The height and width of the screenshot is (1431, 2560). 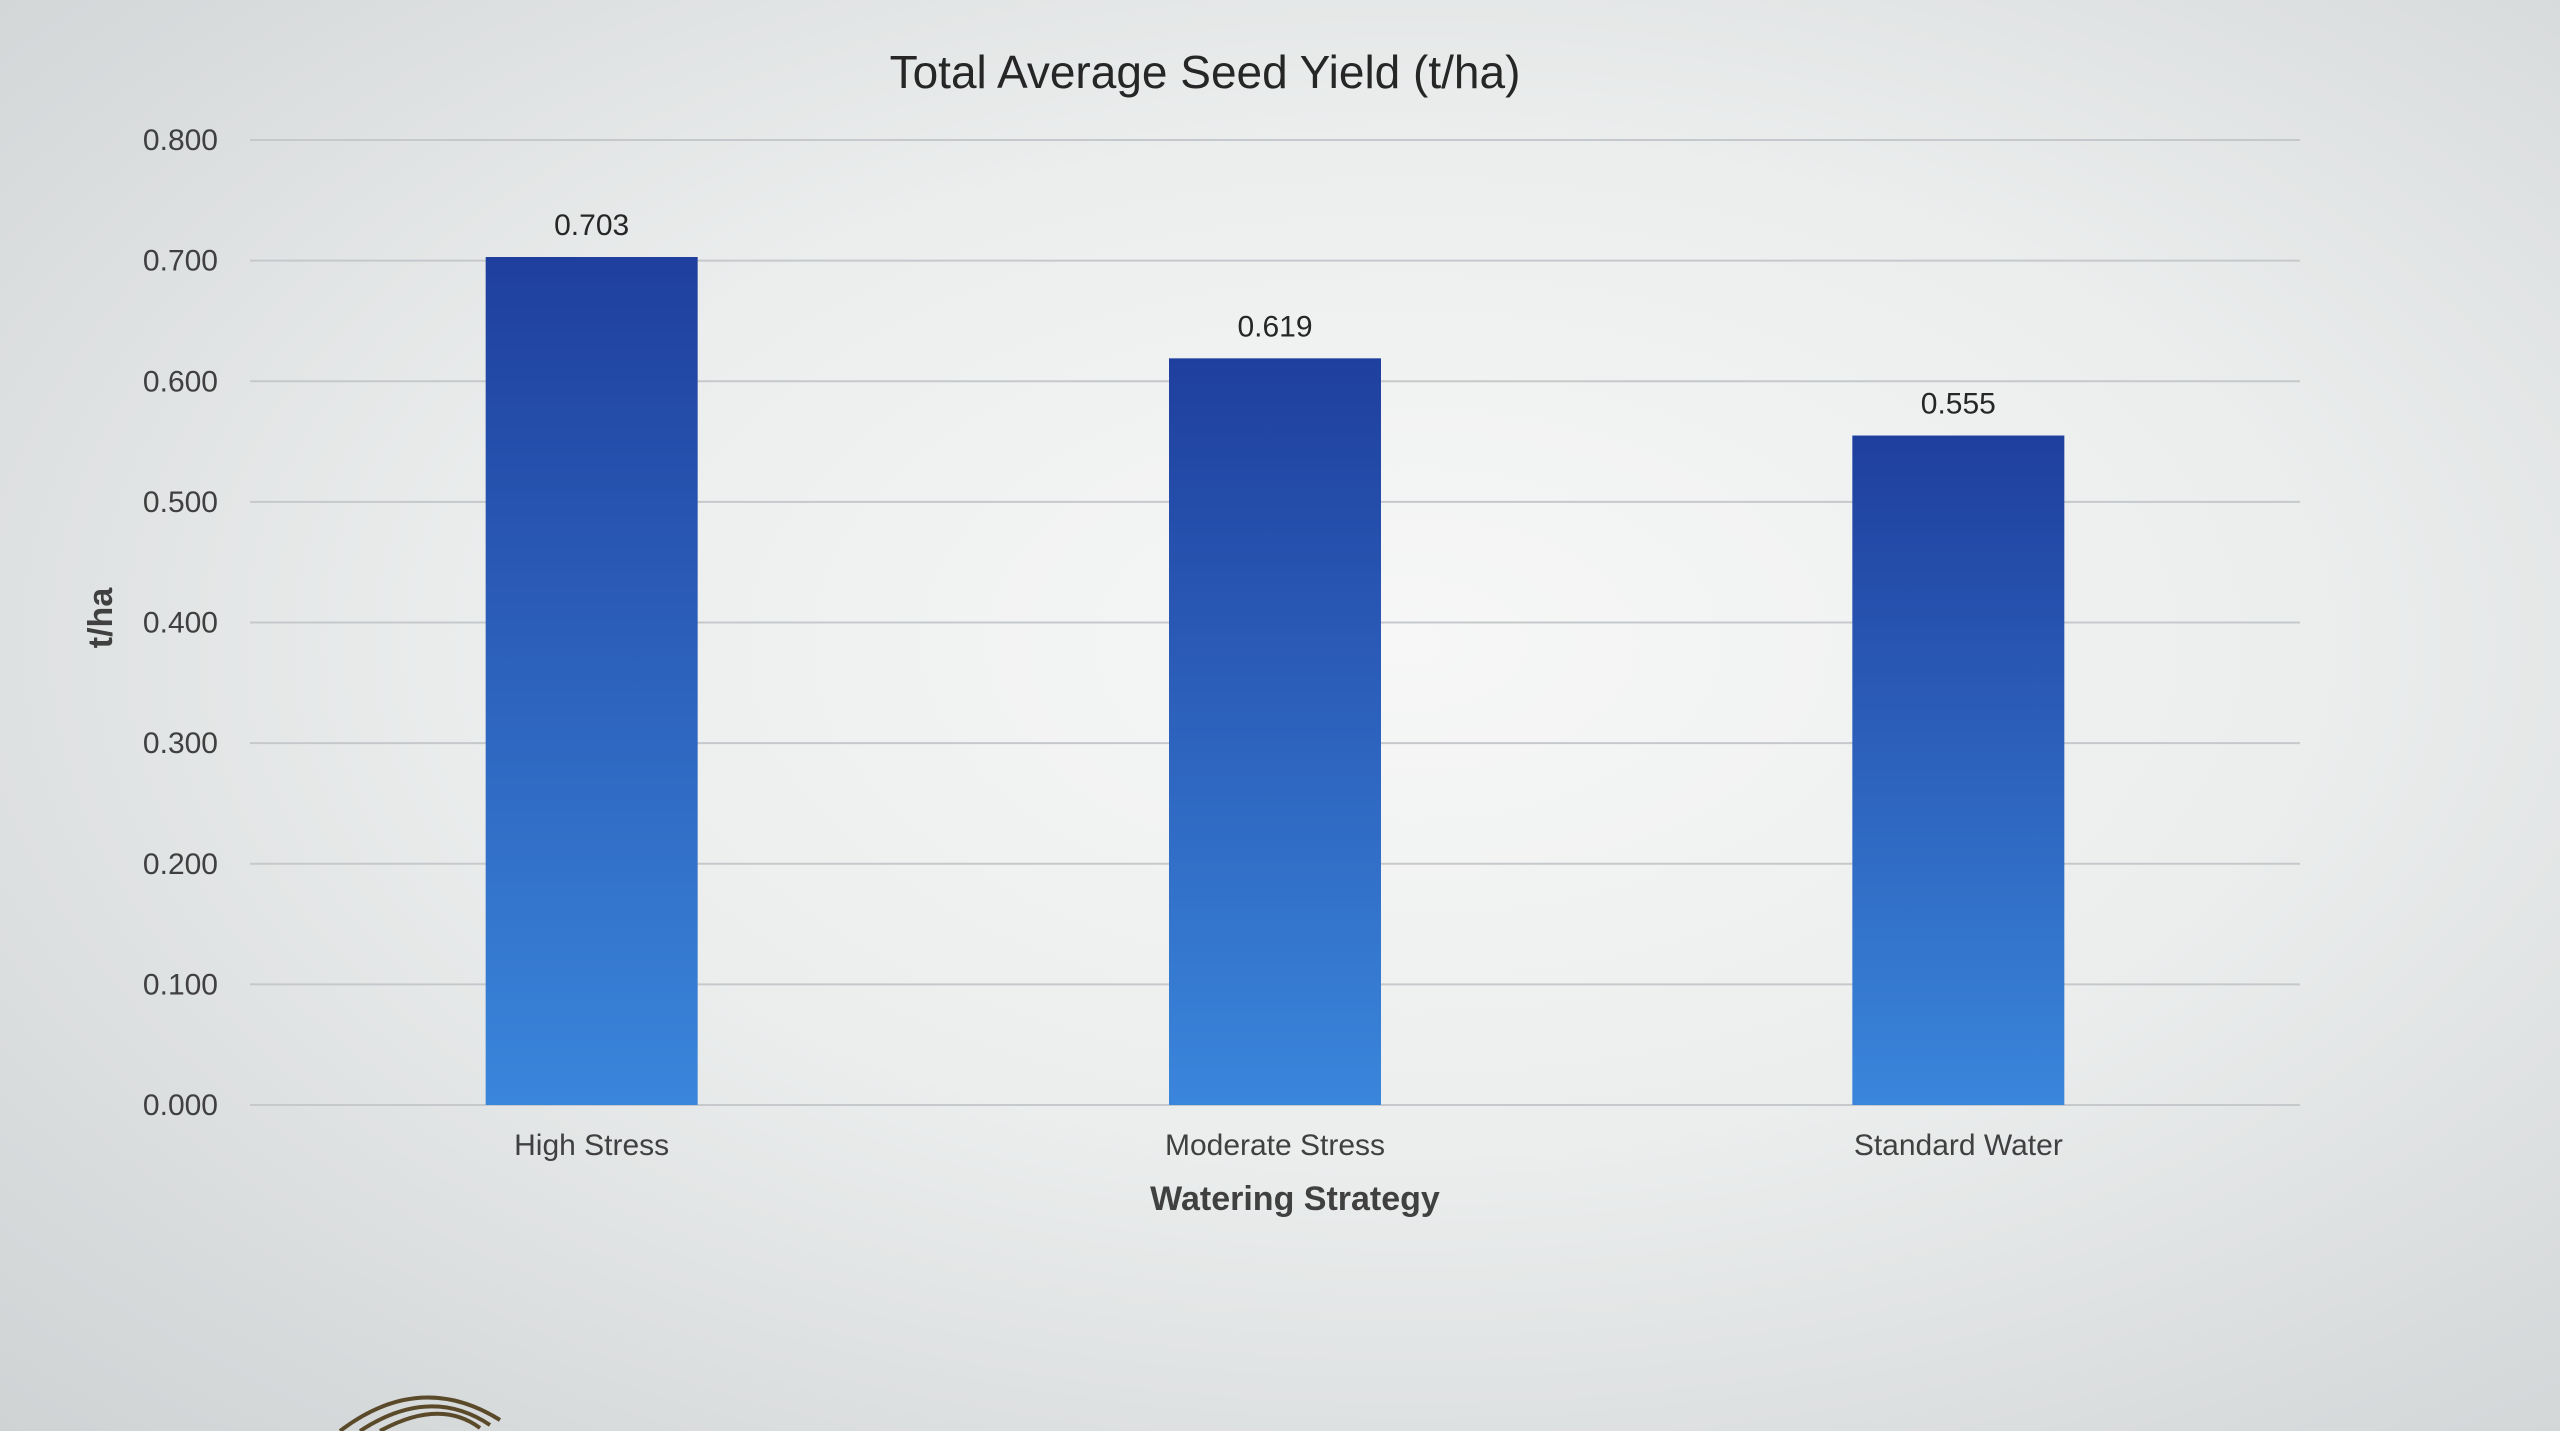 What do you see at coordinates (1295, 1199) in the screenshot?
I see `x-axis-title: Watering Strategy` at bounding box center [1295, 1199].